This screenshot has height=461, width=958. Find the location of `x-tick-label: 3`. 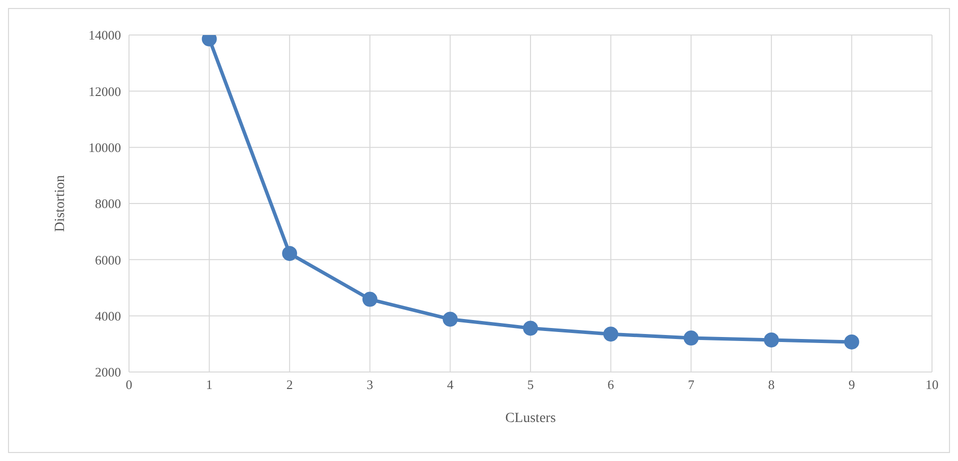

x-tick-label: 3 is located at coordinates (370, 384).